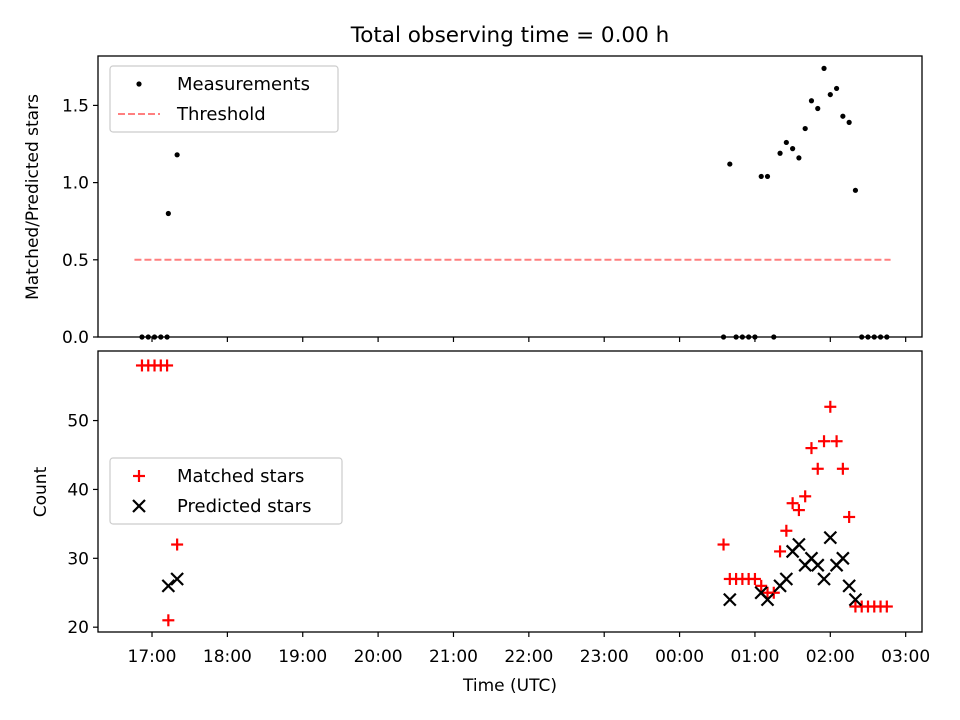 Image resolution: width=960 pixels, height=720 pixels. What do you see at coordinates (830, 657) in the screenshot?
I see `x-tick-label: 02:00` at bounding box center [830, 657].